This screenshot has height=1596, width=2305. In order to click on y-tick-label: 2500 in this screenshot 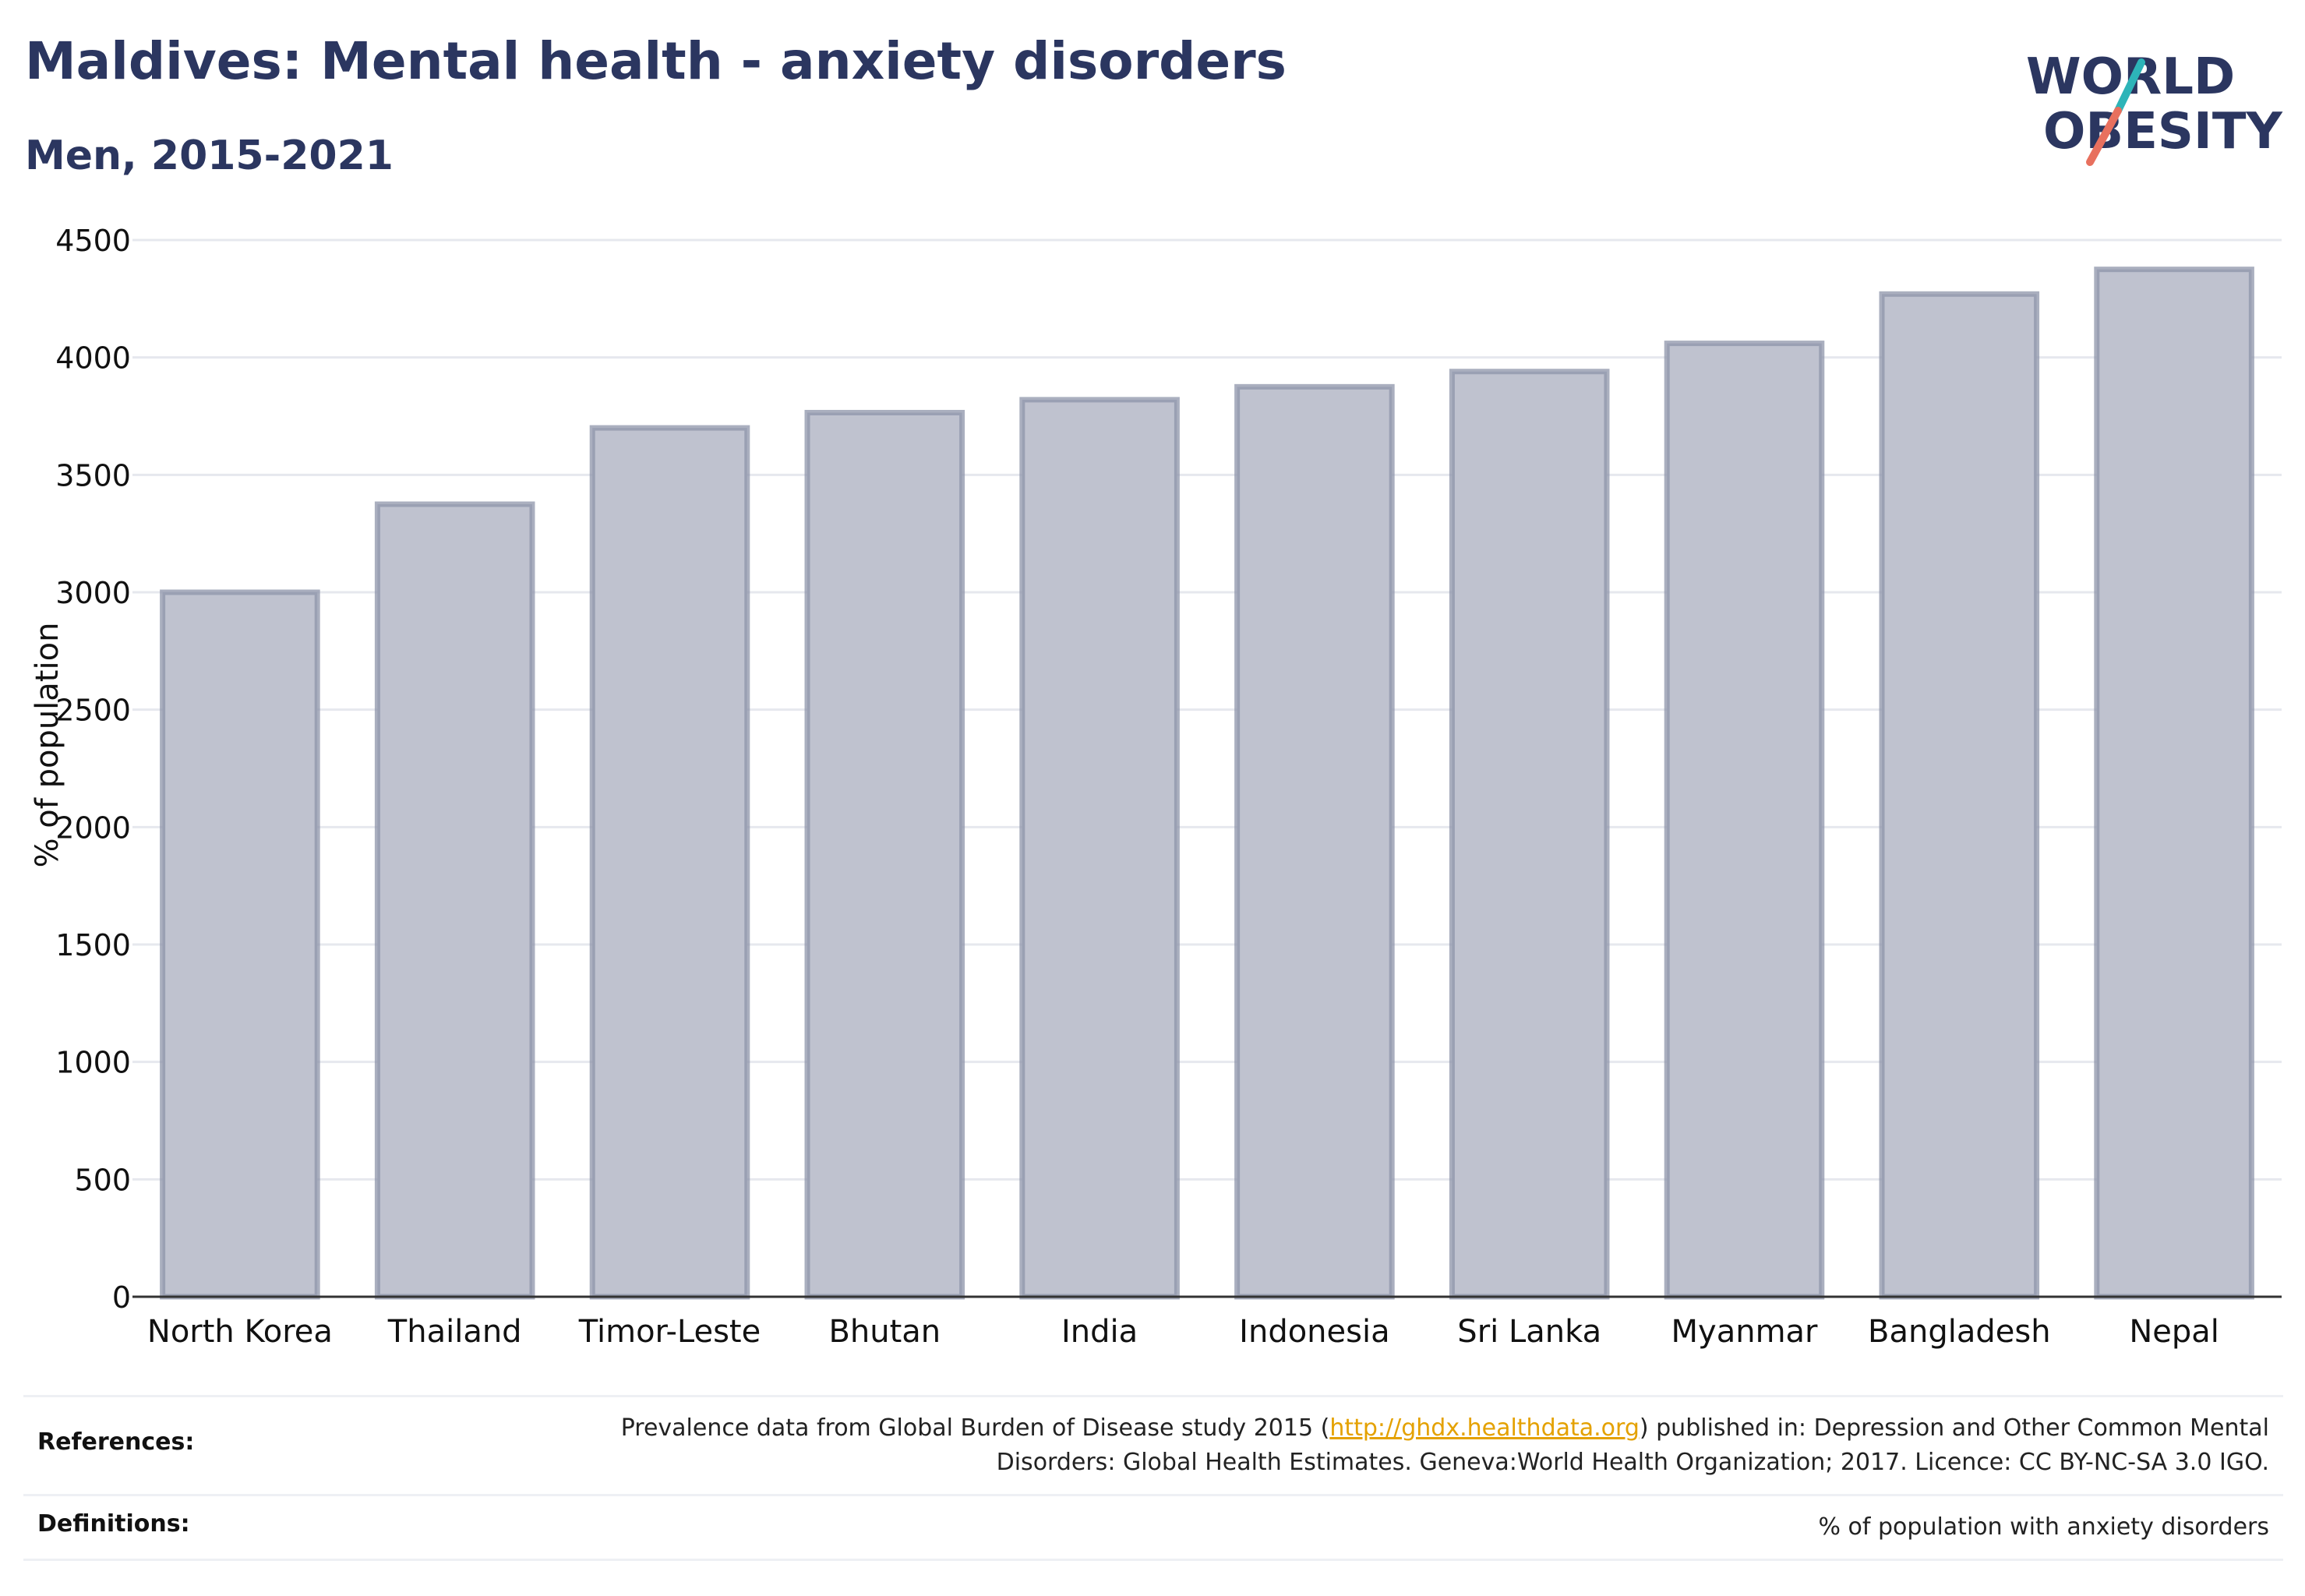, I will do `click(93, 711)`.